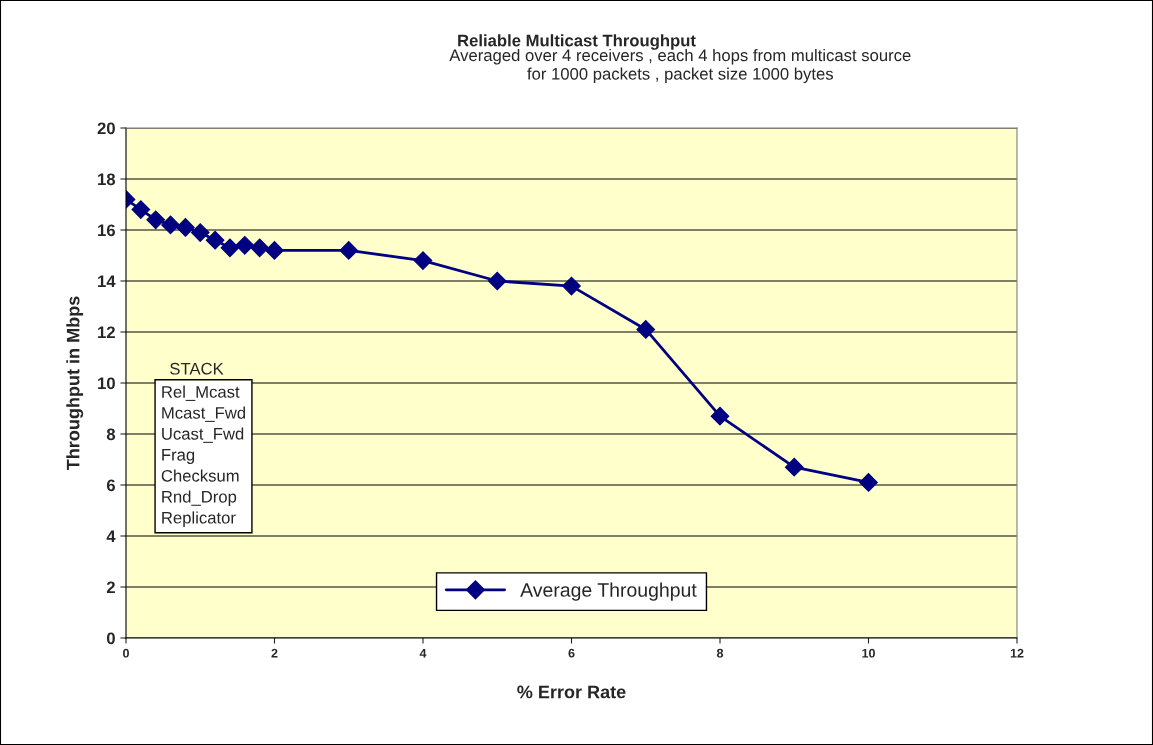  I want to click on x-tick-label: 2, so click(274, 653).